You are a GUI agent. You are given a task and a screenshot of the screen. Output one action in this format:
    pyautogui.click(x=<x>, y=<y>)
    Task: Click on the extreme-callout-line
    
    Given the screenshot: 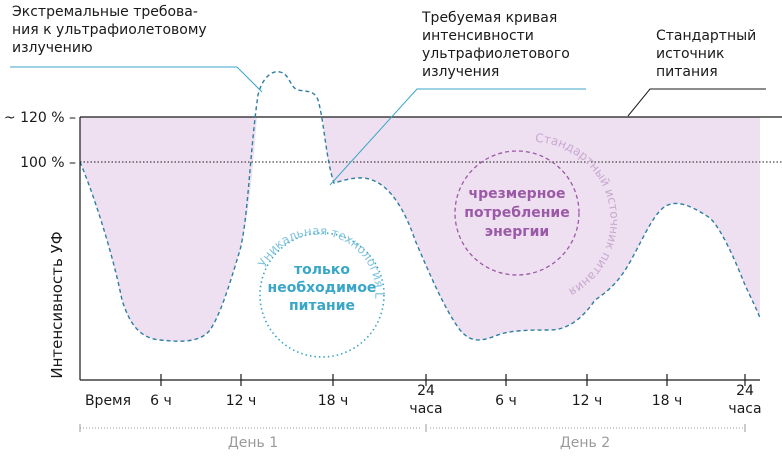 What is the action you would take?
    pyautogui.click(x=136, y=79)
    